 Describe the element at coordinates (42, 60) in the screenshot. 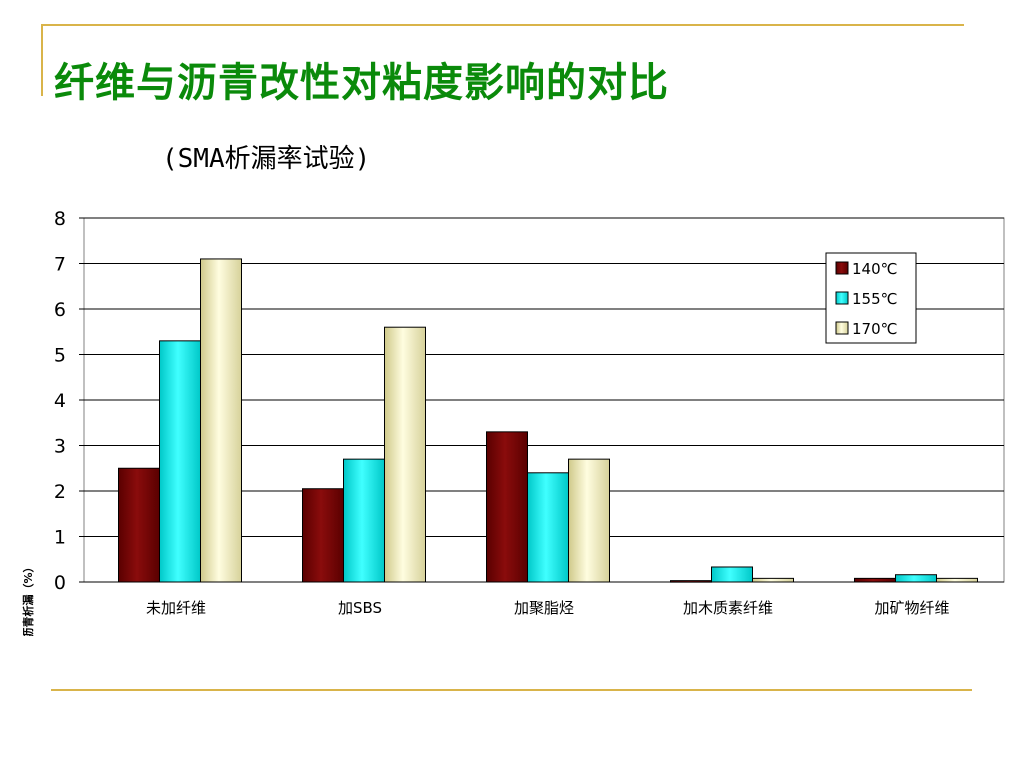

I see `title-accent-bar` at that location.